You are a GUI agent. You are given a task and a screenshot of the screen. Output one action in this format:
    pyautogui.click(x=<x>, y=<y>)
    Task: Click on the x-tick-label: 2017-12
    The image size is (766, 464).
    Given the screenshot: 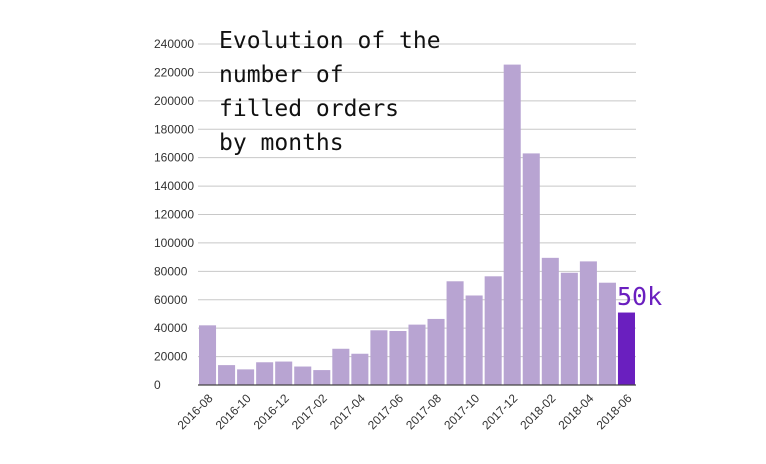 What is the action you would take?
    pyautogui.click(x=499, y=411)
    